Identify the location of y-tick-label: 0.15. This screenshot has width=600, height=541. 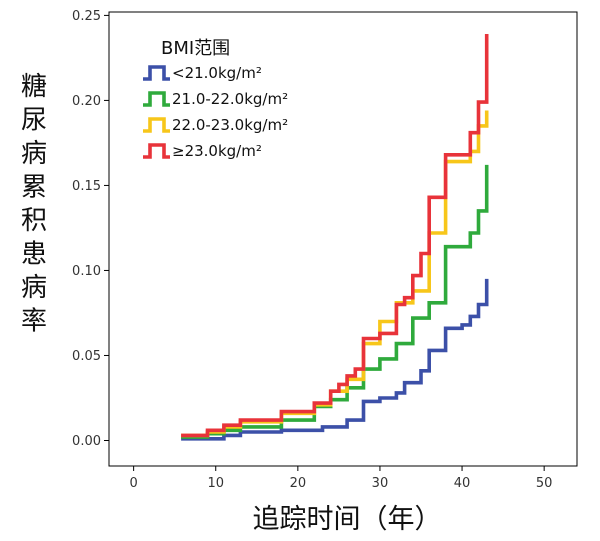
(86, 186).